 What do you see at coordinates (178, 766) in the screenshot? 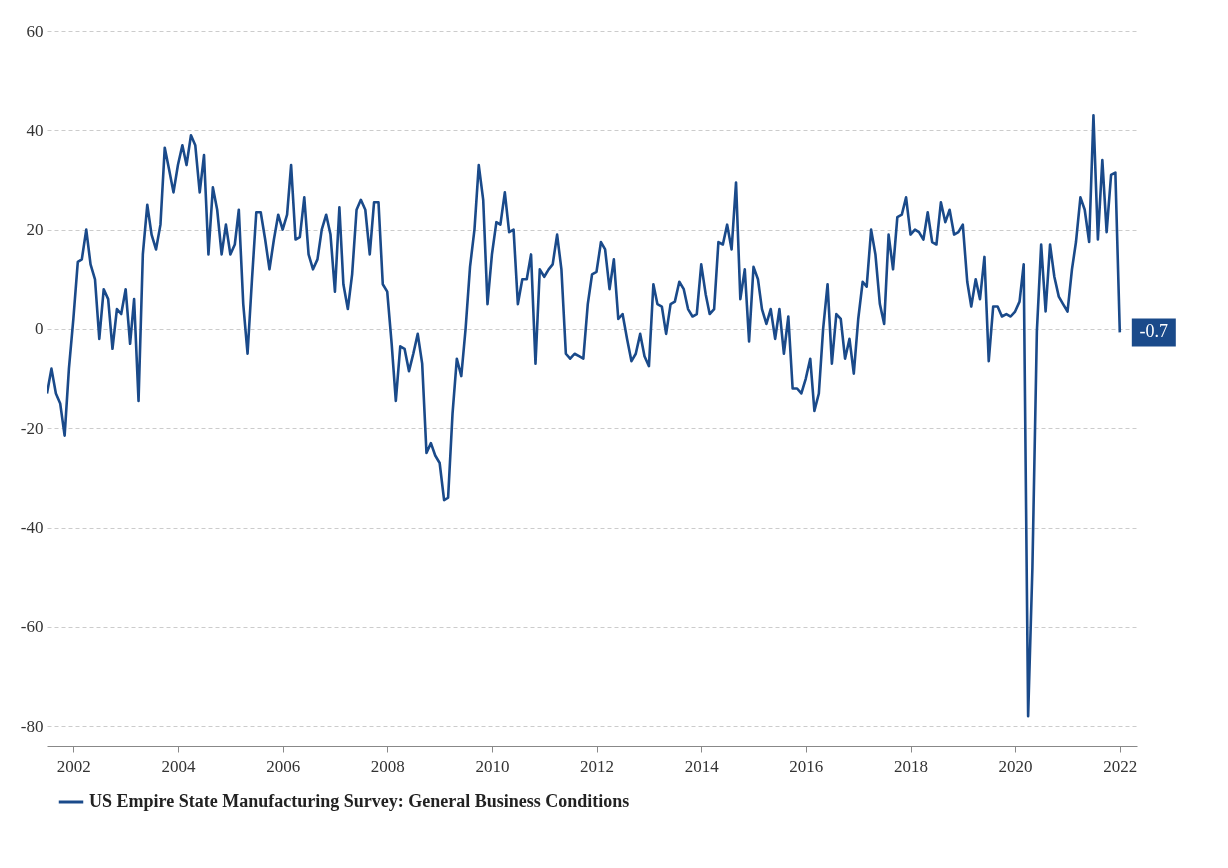
I see `x-tick-label: 2004` at bounding box center [178, 766].